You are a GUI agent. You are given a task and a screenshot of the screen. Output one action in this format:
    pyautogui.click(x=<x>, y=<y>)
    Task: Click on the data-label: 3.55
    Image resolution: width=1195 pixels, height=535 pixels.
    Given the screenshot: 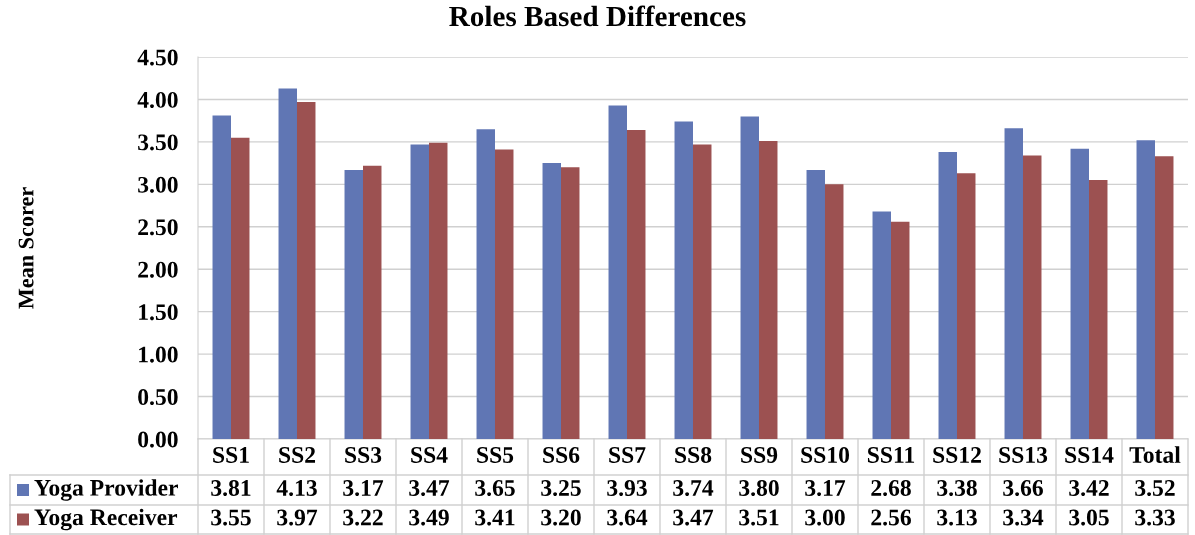 What is the action you would take?
    pyautogui.click(x=231, y=517)
    